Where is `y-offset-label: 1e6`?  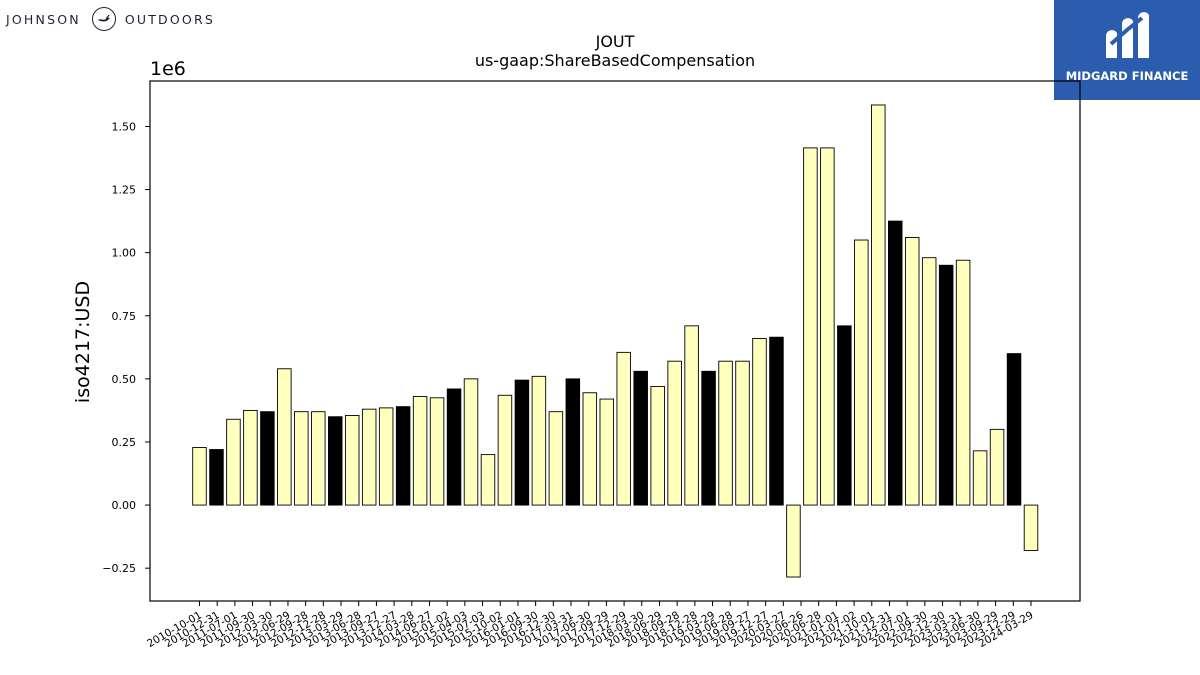 y-offset-label: 1e6 is located at coordinates (168, 69).